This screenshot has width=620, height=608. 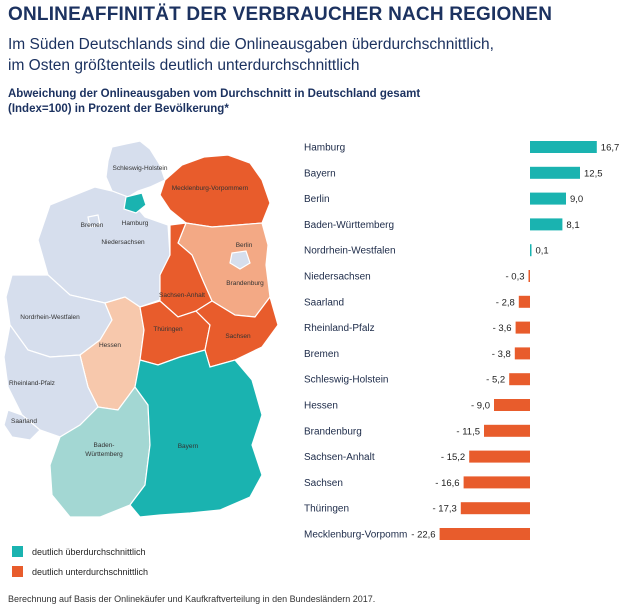 What do you see at coordinates (349, 225) in the screenshot?
I see `category-label: Baden-Württemberg` at bounding box center [349, 225].